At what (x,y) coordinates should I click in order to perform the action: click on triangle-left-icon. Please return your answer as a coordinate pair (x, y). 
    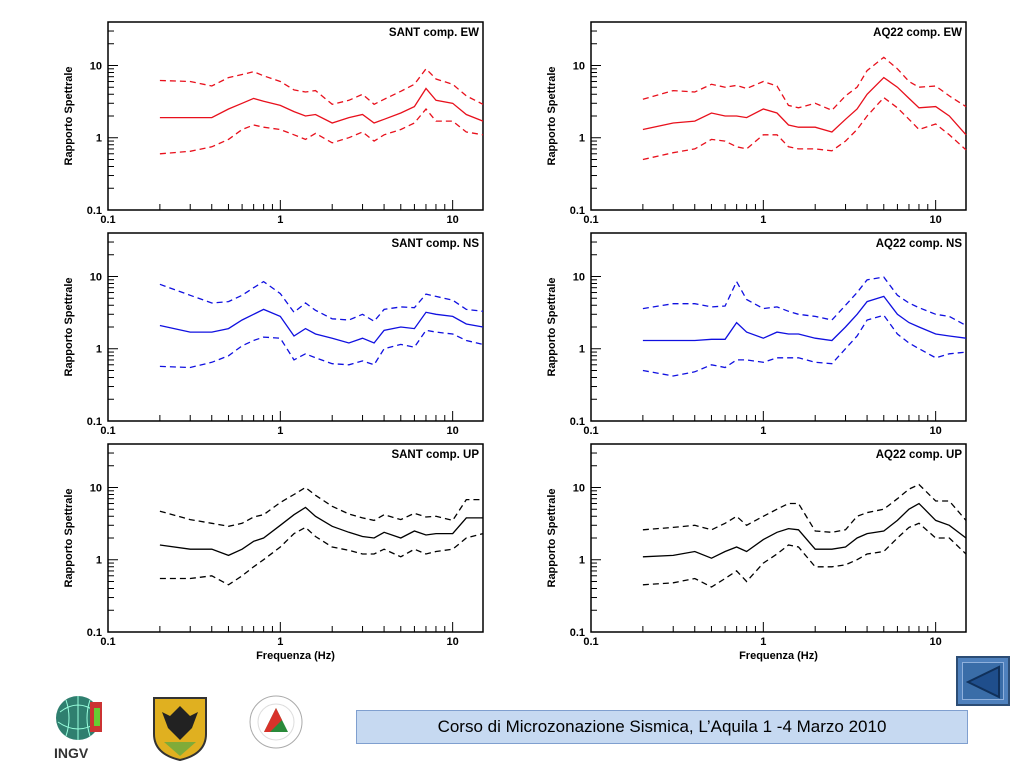
    Looking at the image, I should click on (983, 682).